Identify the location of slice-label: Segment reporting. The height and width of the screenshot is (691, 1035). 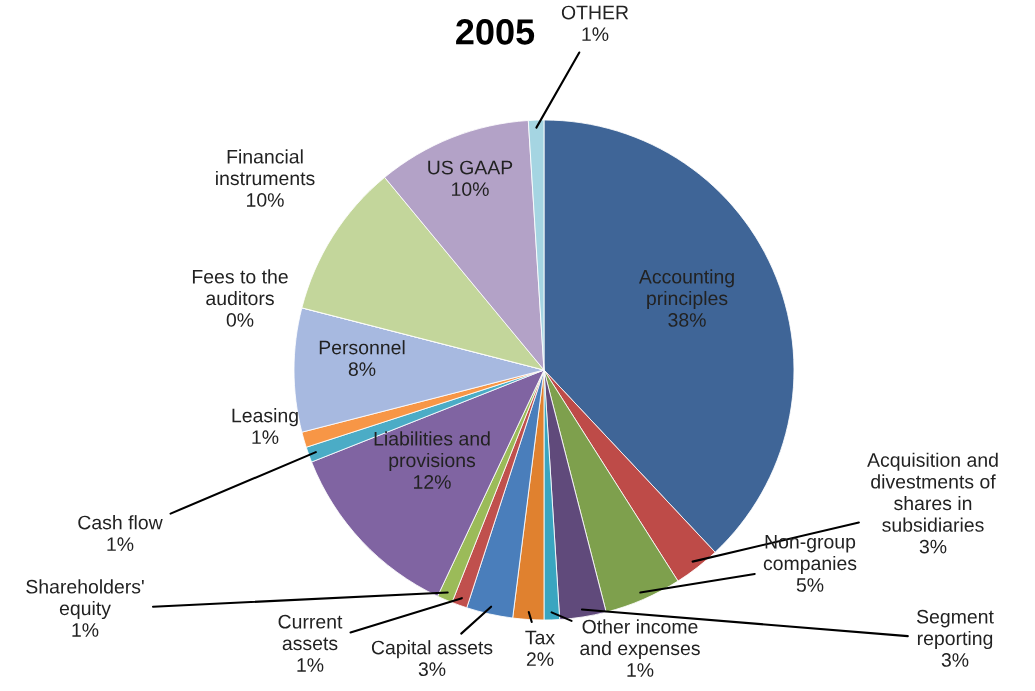
(955, 629).